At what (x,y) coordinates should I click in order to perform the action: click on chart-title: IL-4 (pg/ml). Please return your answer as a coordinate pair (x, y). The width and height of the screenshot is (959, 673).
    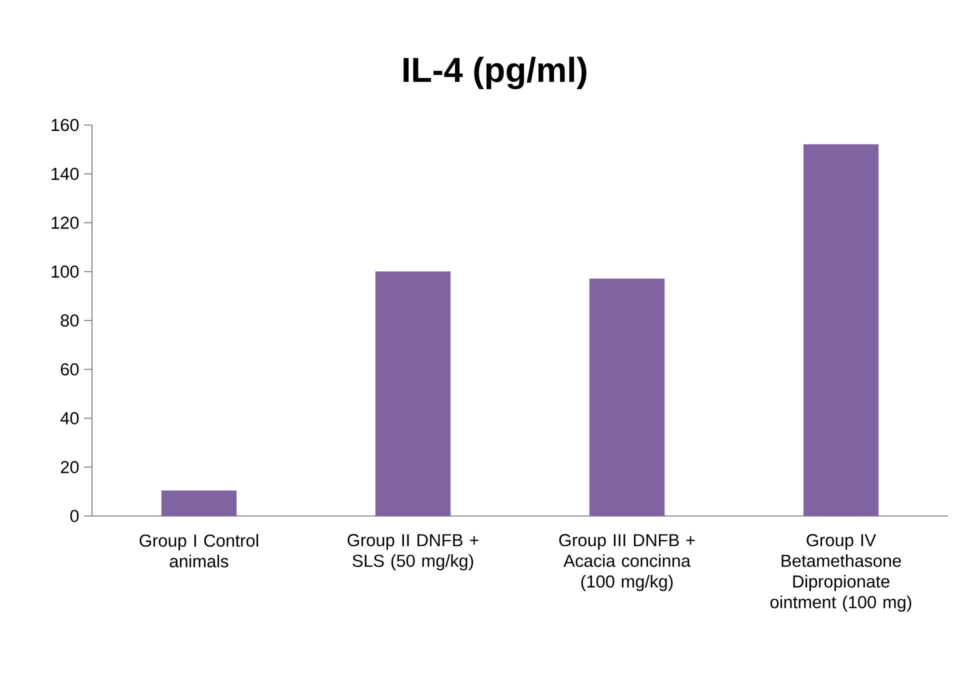
    Looking at the image, I should click on (495, 73).